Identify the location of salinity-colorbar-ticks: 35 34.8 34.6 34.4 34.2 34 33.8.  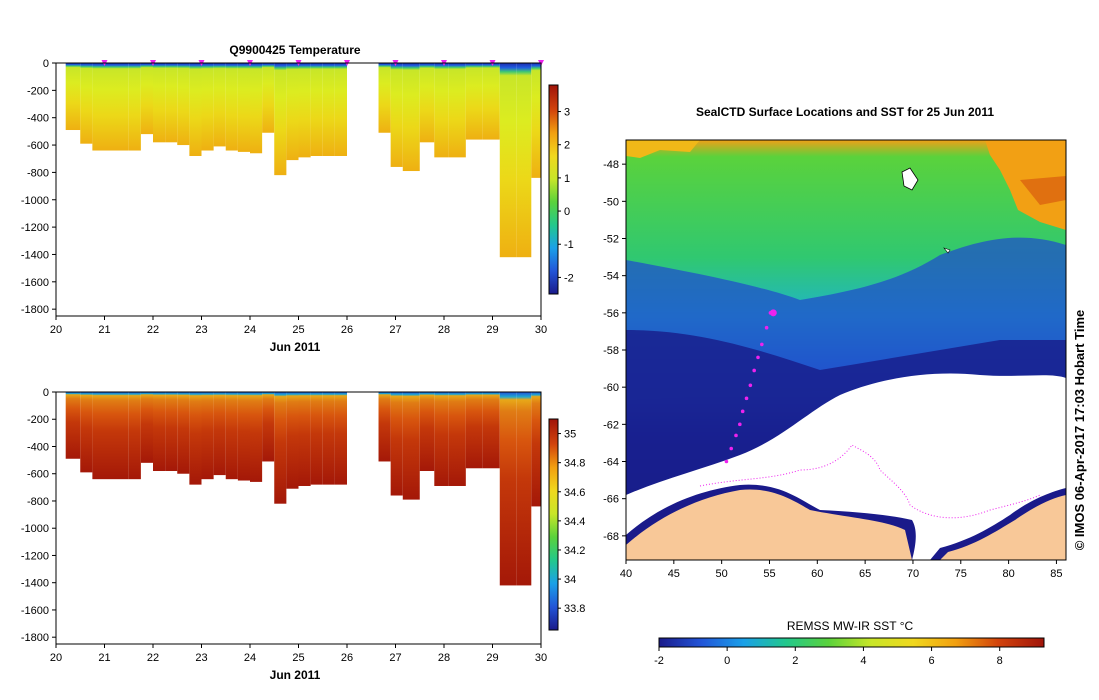
(571, 522).